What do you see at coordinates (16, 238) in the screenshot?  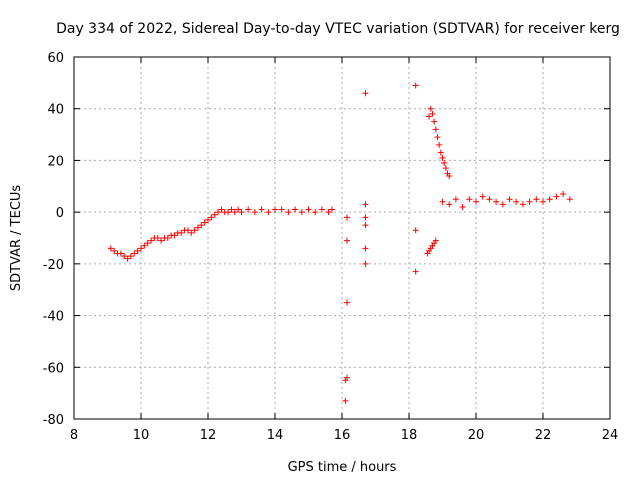 I see `y-axis-label: SDTVAR / TECUs` at bounding box center [16, 238].